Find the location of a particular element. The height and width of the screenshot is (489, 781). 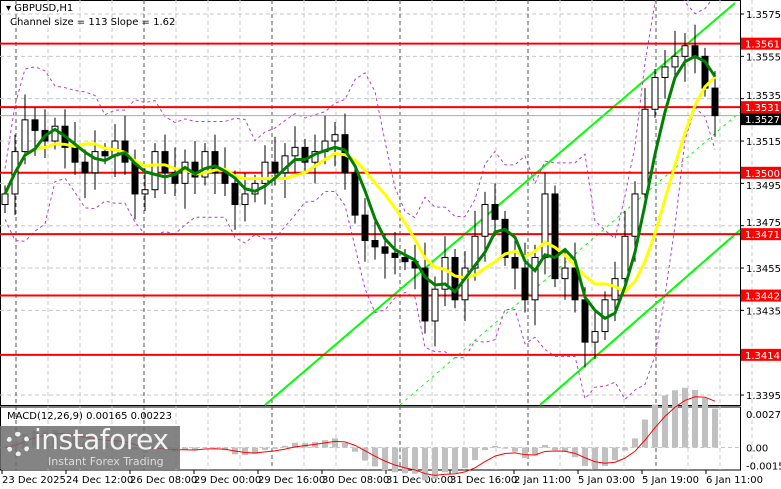

x-tick-label: 31 Dec 00:00 is located at coordinates (419, 480).